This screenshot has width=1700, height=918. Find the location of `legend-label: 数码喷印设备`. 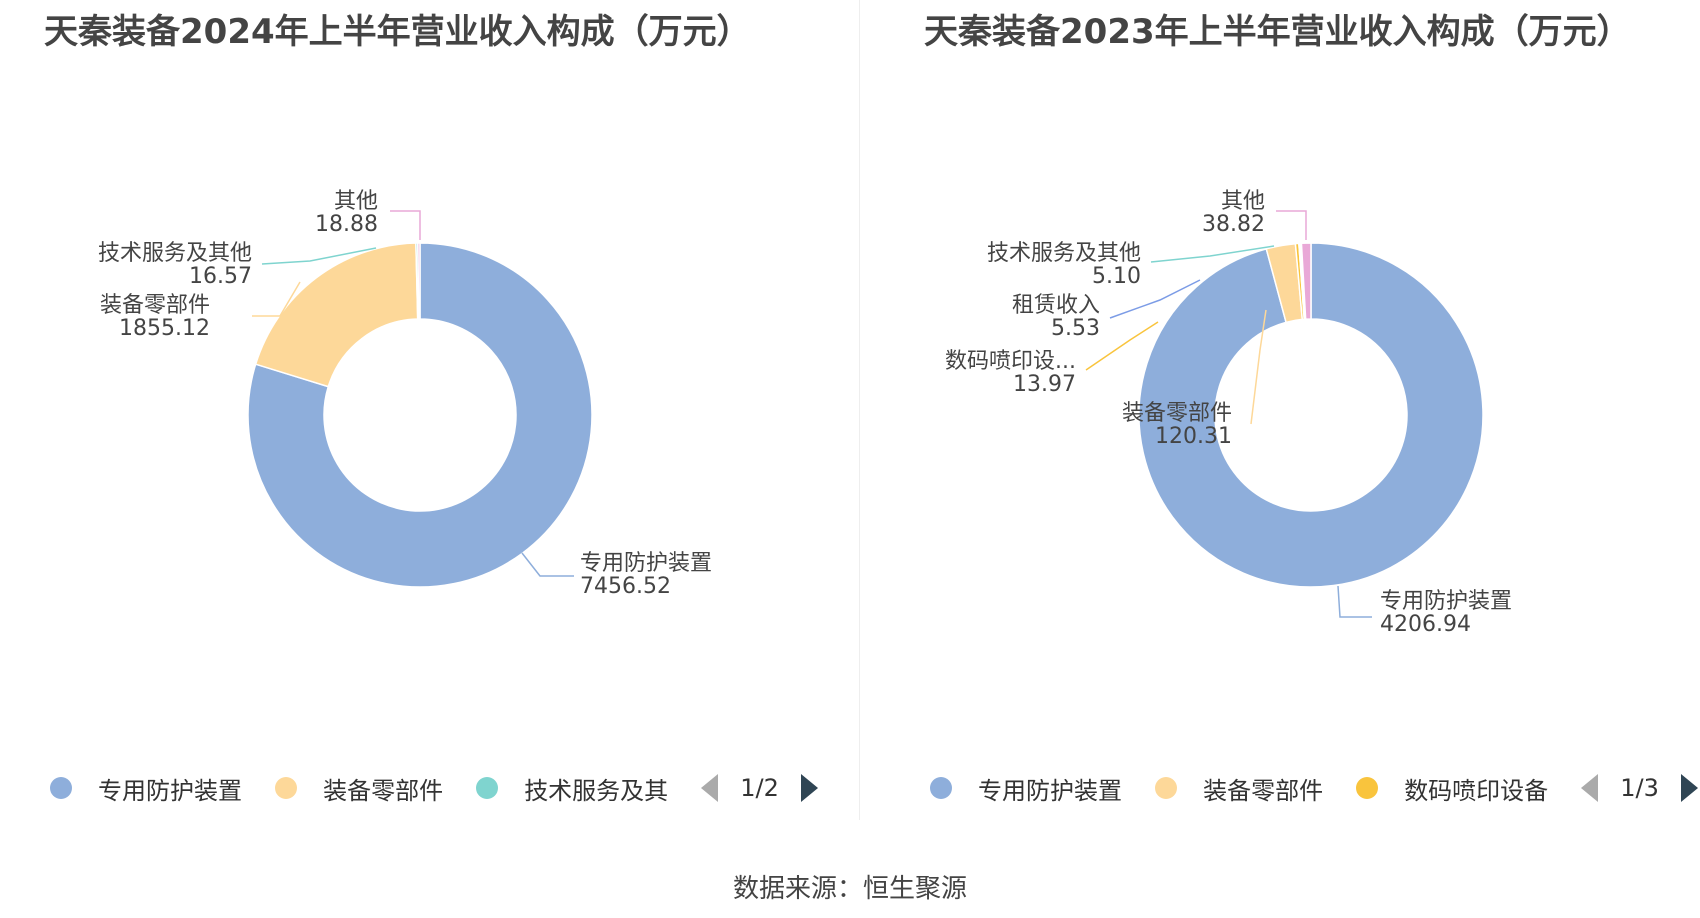

legend-label: 数码喷印设备 is located at coordinates (1476, 790).